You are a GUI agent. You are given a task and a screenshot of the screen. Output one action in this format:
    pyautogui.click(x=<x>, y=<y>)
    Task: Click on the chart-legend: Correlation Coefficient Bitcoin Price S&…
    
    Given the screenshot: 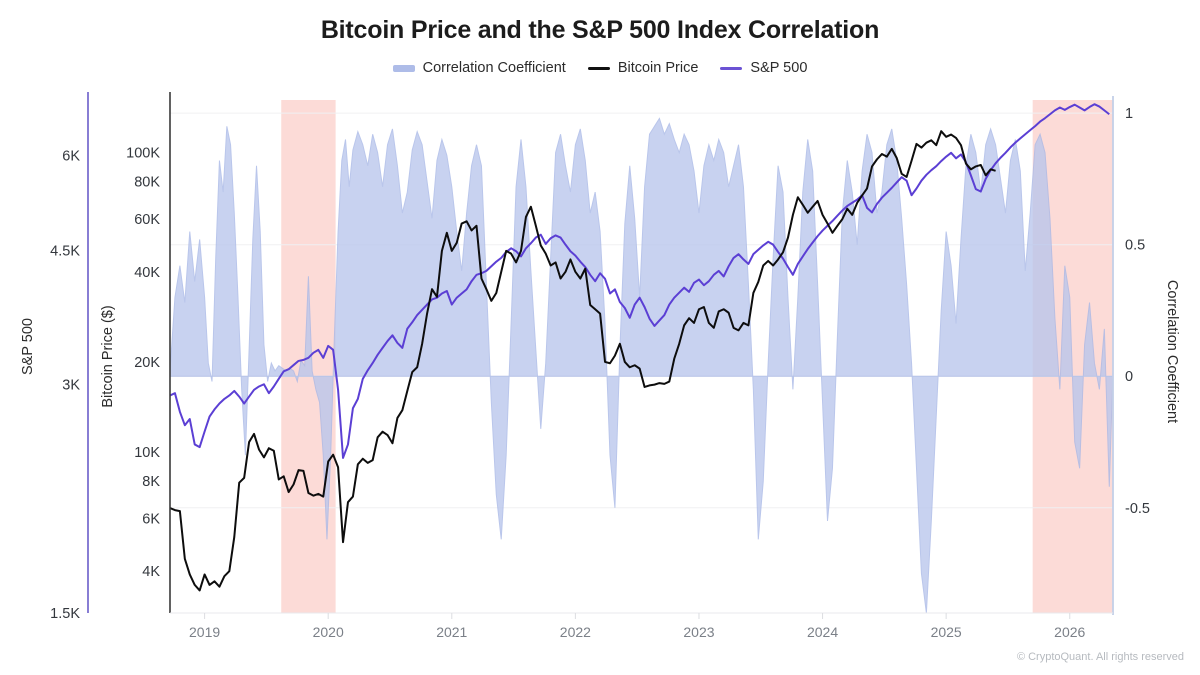 What is the action you would take?
    pyautogui.click(x=600, y=68)
    